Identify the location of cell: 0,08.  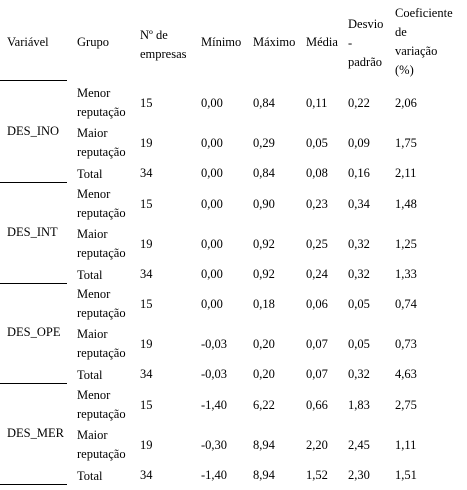
(317, 173).